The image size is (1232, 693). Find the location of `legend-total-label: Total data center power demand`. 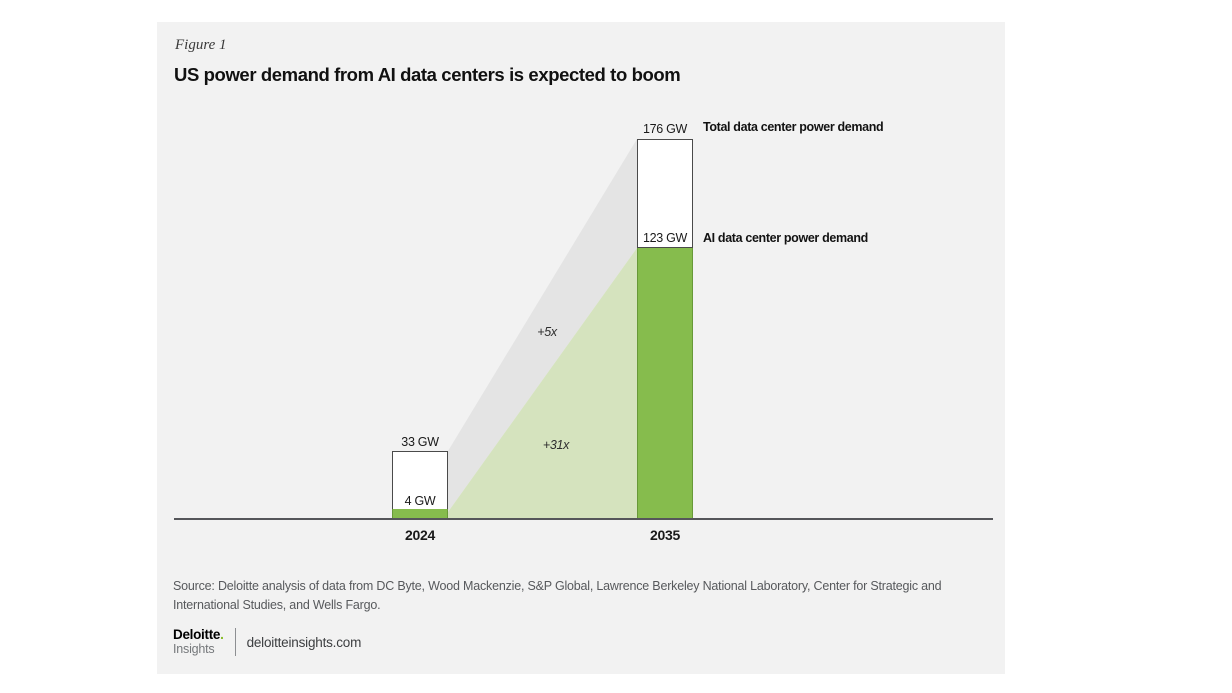

legend-total-label: Total data center power demand is located at coordinates (793, 127).